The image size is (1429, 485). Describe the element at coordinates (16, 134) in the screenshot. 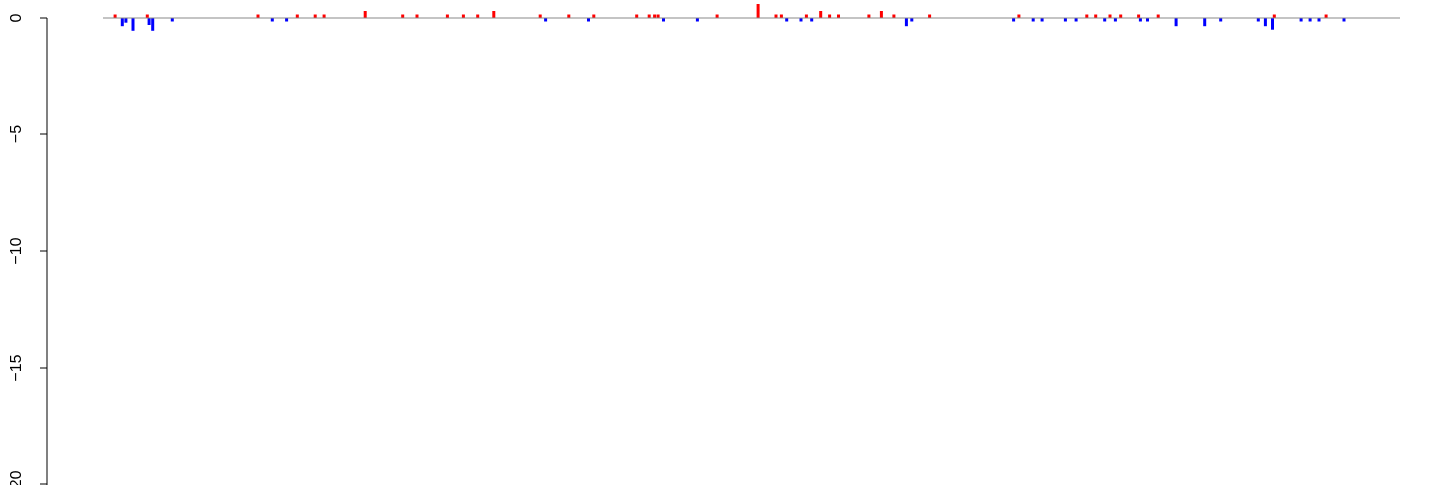

I see `y-tick-label: −5` at that location.